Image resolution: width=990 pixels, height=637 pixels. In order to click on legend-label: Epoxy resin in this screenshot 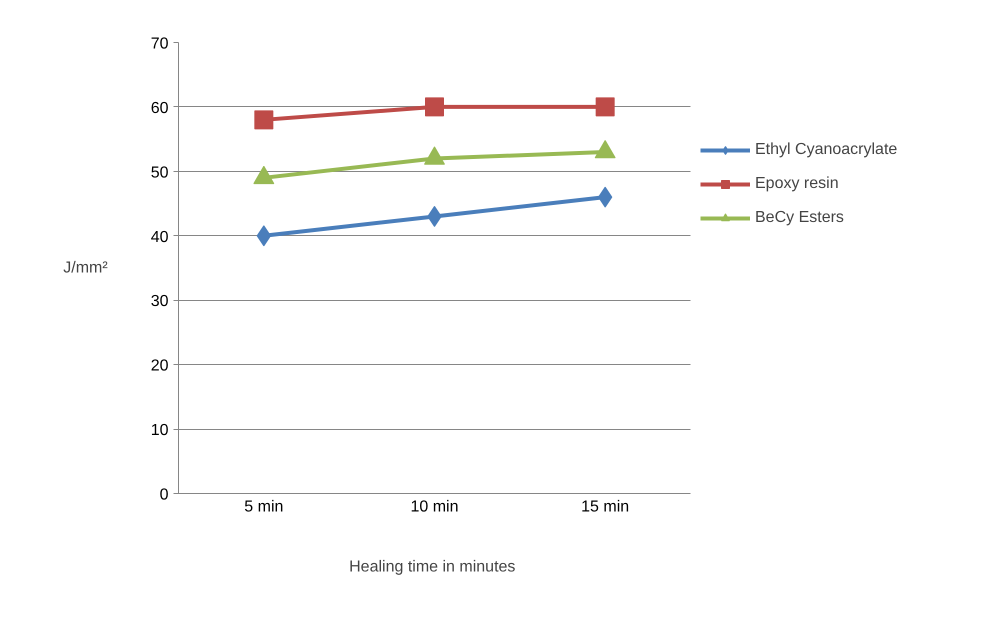, I will do `click(797, 184)`.